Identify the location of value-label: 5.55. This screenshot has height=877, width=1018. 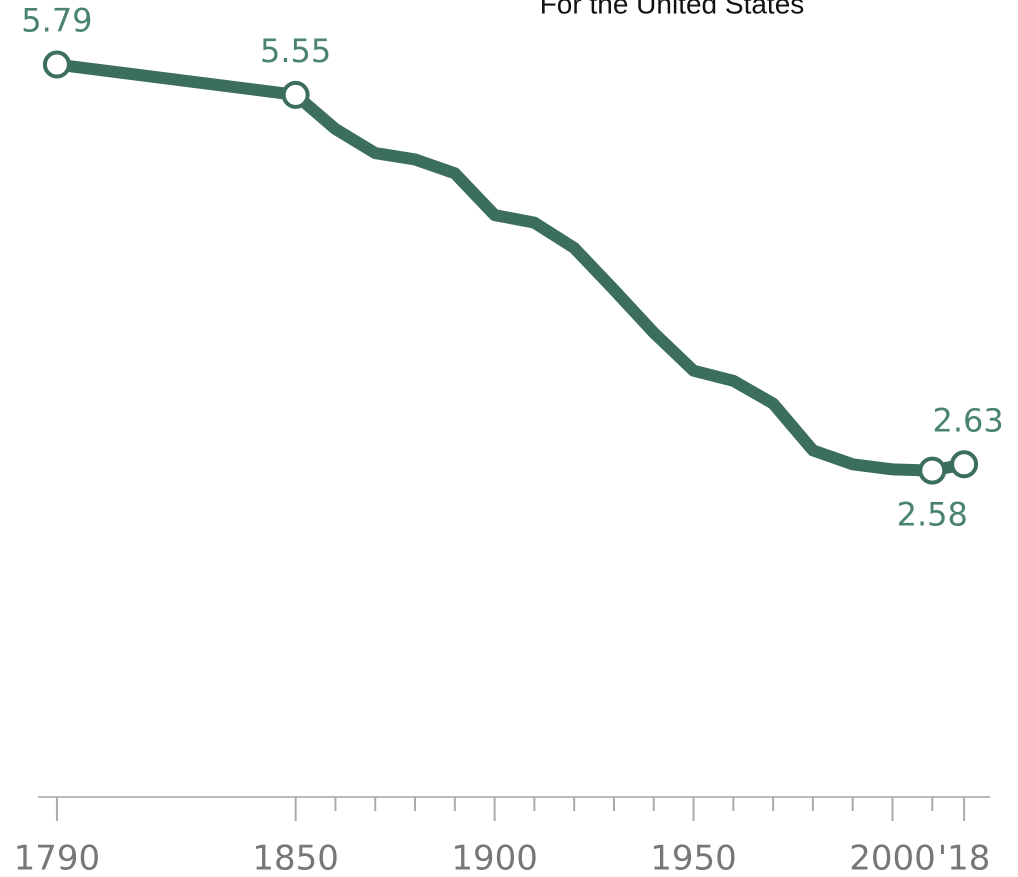
(295, 51).